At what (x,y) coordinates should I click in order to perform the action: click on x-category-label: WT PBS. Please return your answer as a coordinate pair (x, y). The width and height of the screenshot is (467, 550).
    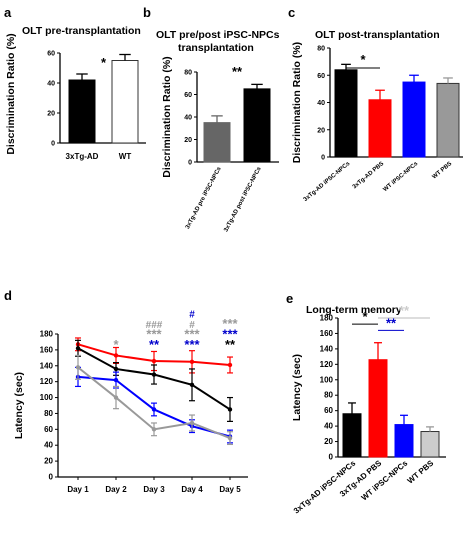
    Looking at the image, I should click on (421, 471).